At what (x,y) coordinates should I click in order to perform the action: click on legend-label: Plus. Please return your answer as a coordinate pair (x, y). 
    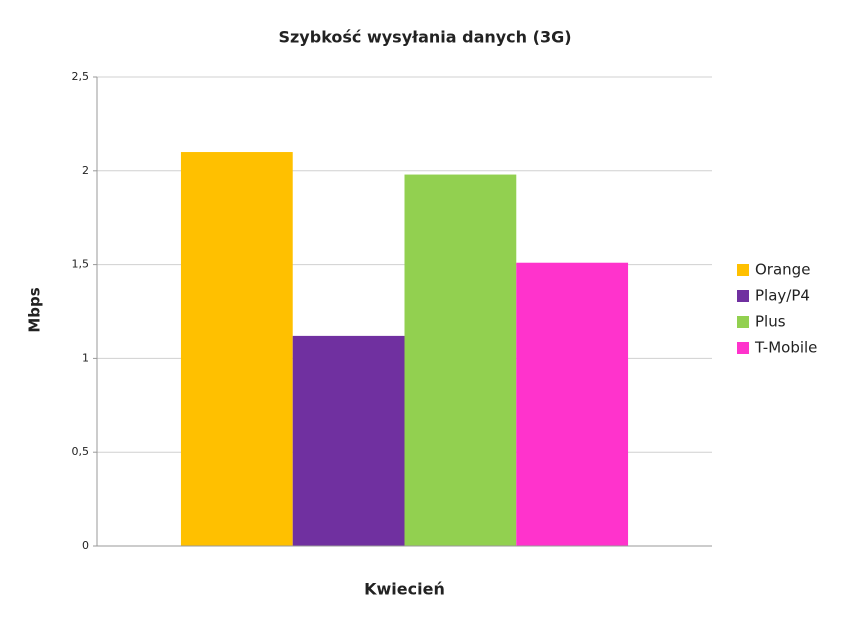
    Looking at the image, I should click on (770, 322).